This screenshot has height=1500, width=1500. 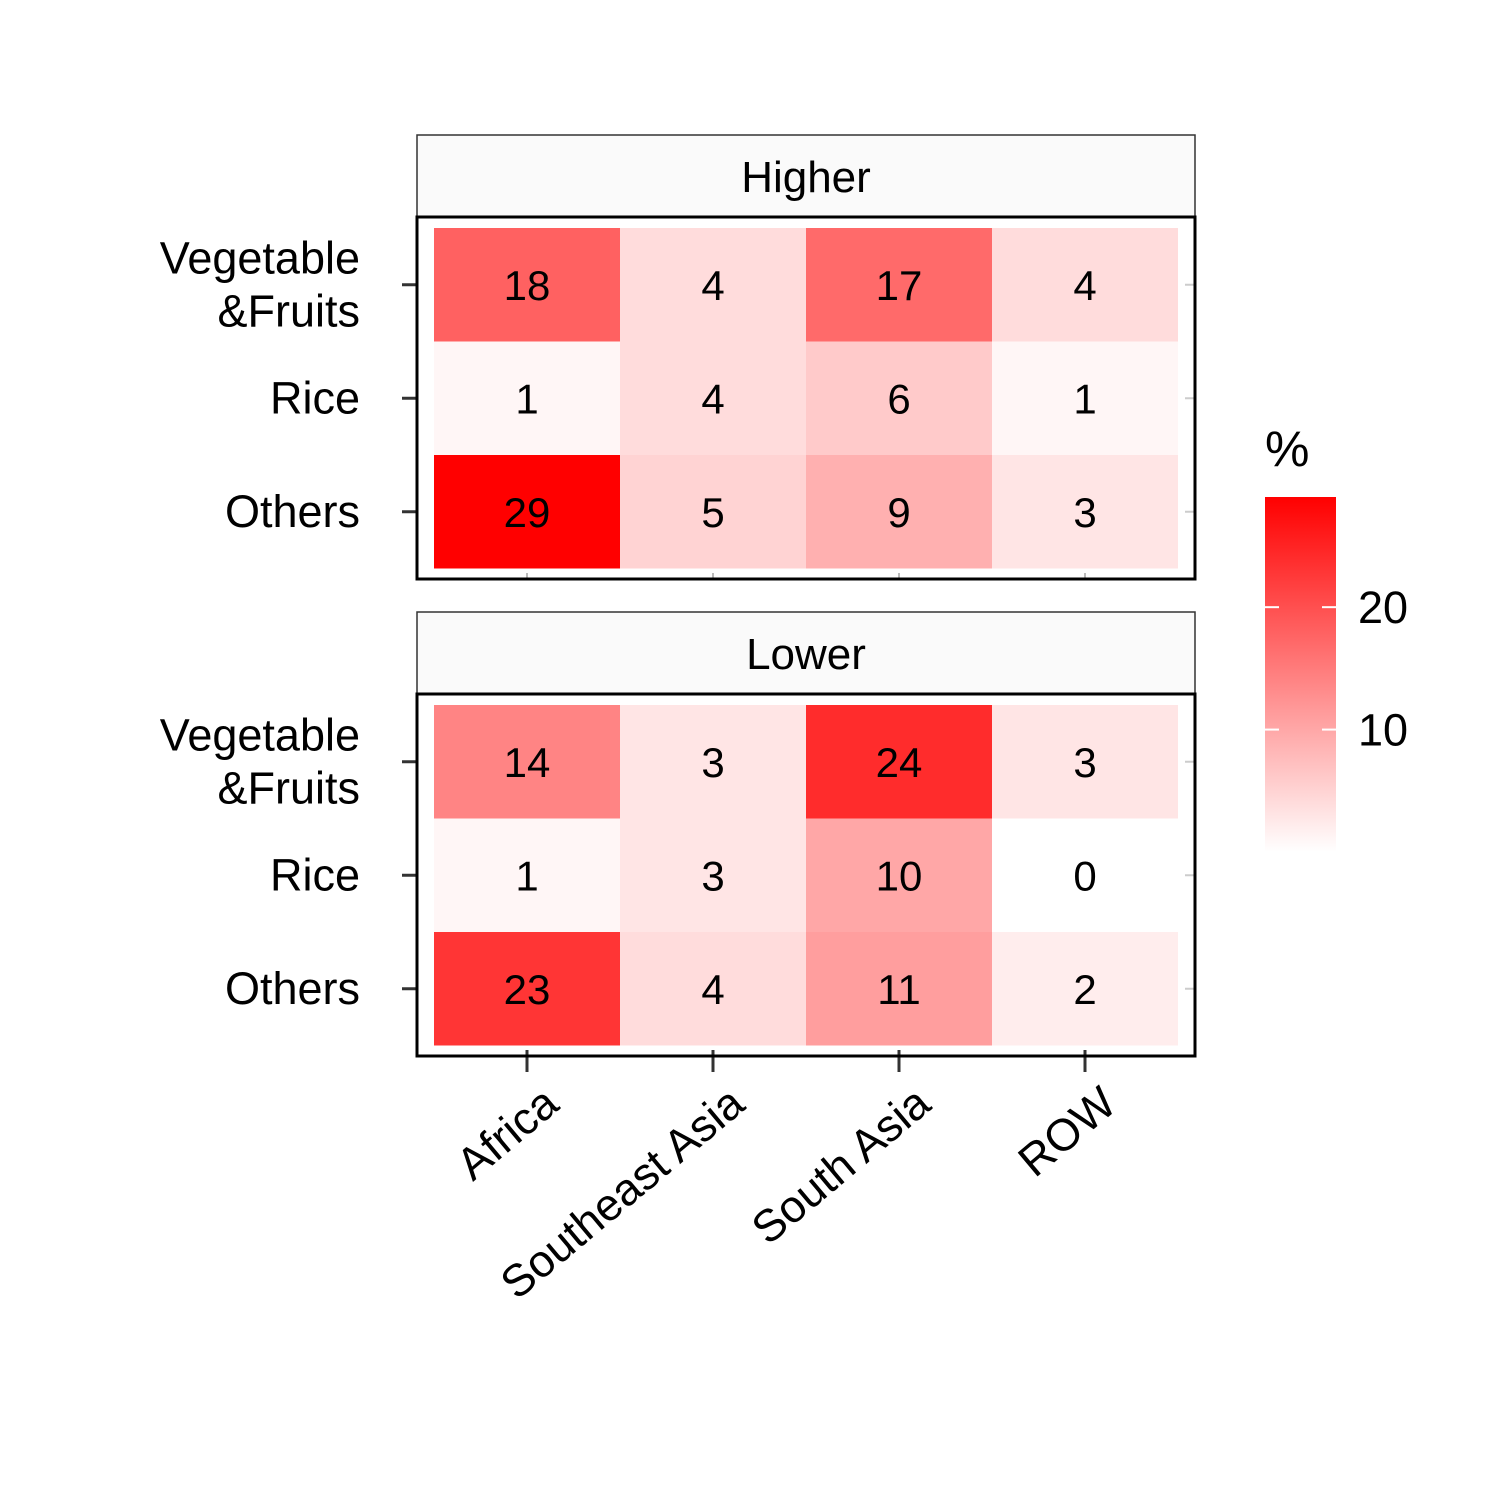 What do you see at coordinates (1287, 449) in the screenshot?
I see `legend-title: %` at bounding box center [1287, 449].